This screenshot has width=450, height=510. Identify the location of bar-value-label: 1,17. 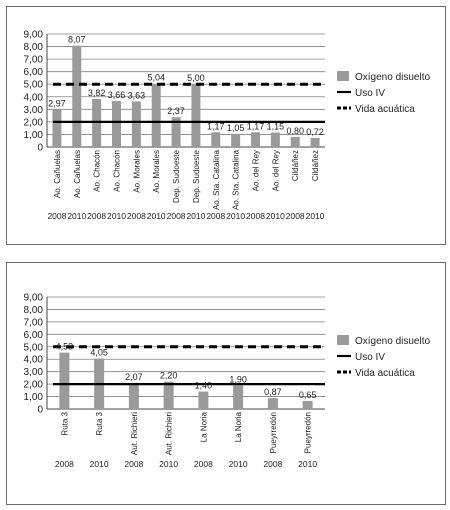
(216, 126).